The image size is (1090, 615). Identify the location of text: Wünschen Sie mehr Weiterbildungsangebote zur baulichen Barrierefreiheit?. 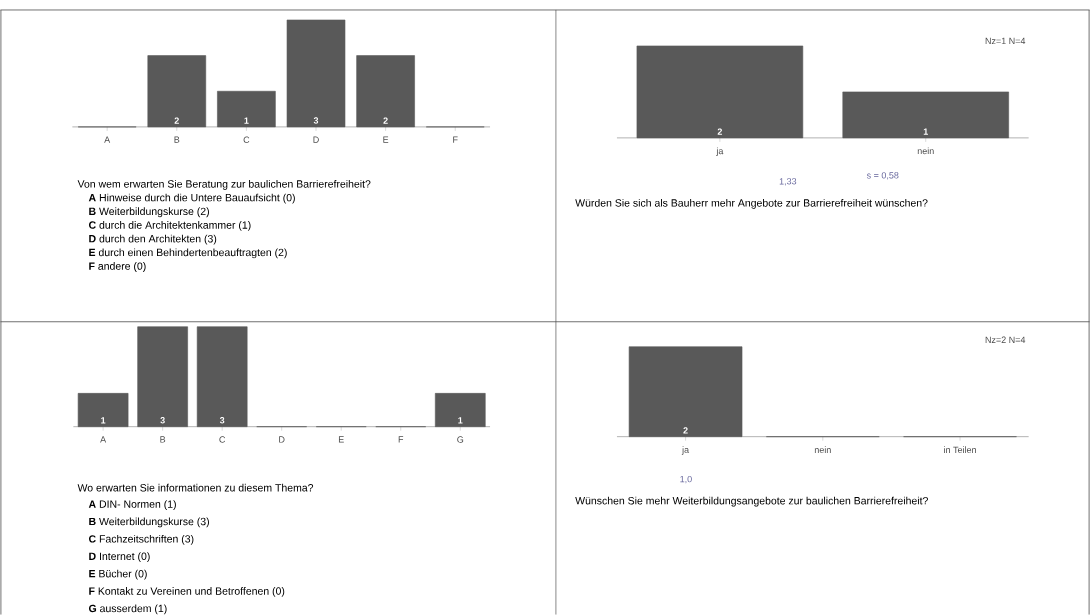
(751, 501).